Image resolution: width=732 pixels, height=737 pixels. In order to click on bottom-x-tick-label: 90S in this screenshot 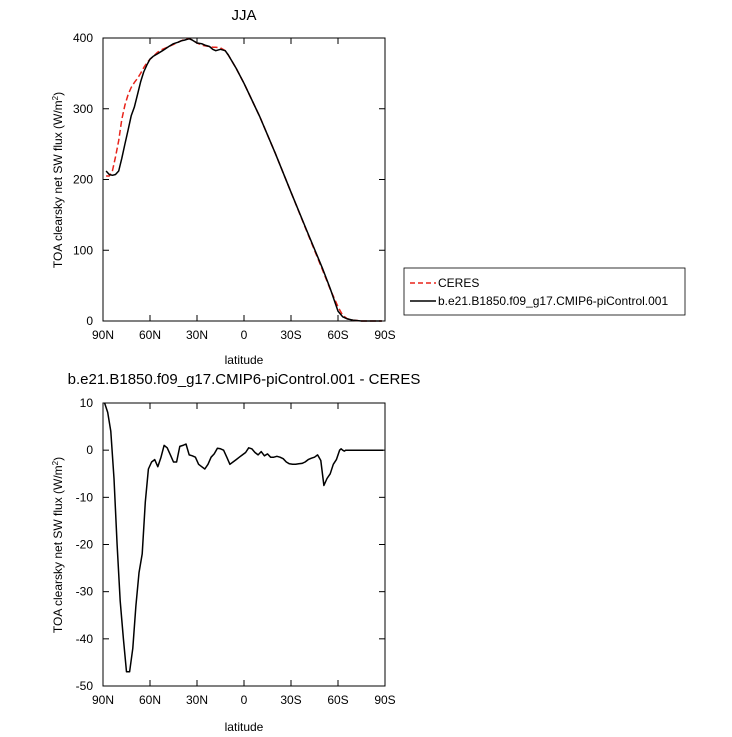, I will do `click(384, 700)`.